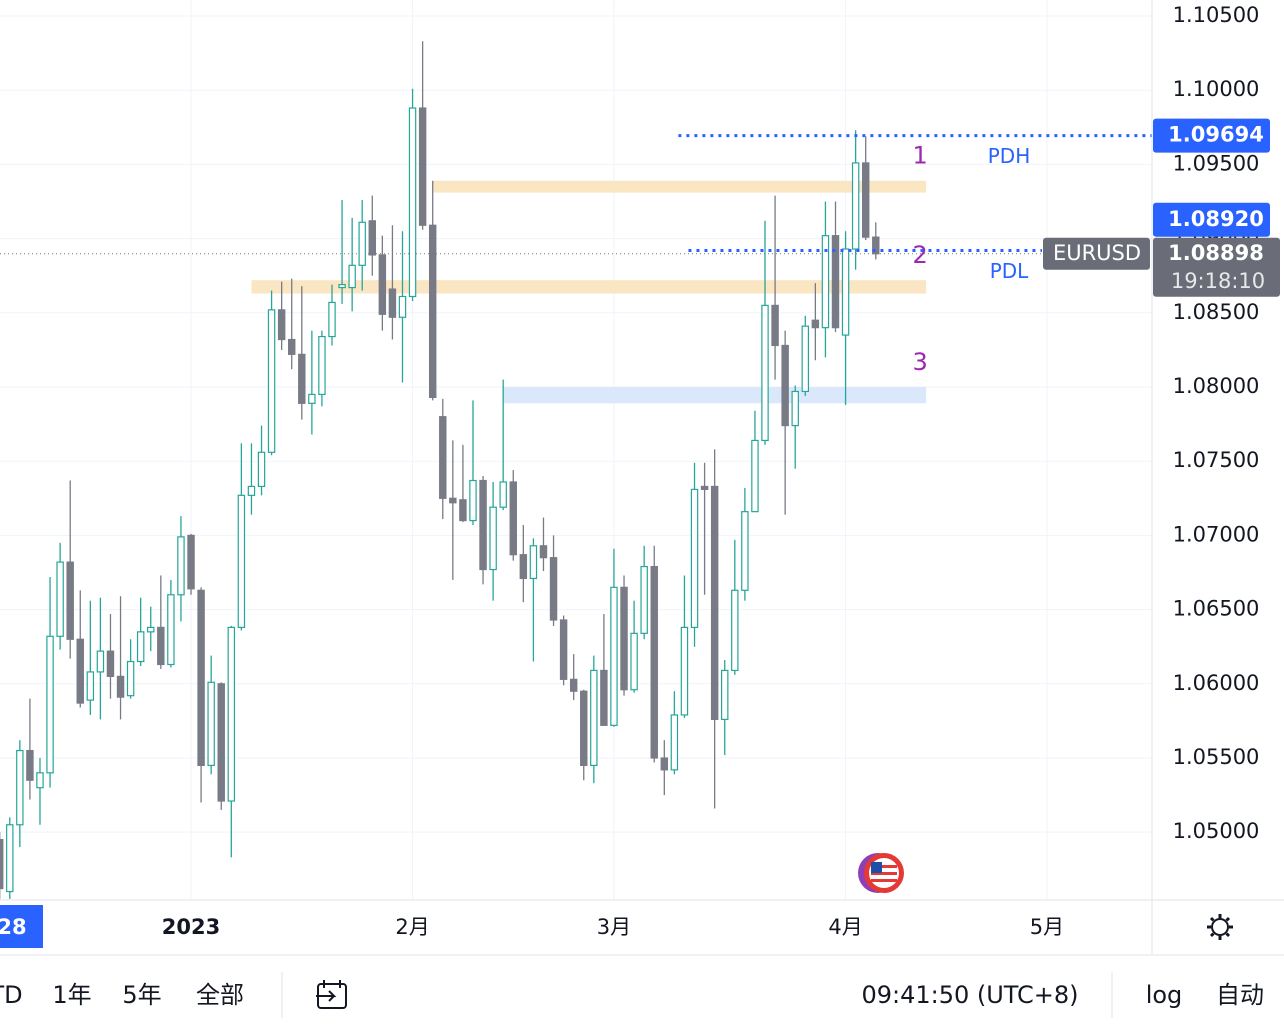  What do you see at coordinates (1216, 253) in the screenshot?
I see `last-price-label: 1.08898` at bounding box center [1216, 253].